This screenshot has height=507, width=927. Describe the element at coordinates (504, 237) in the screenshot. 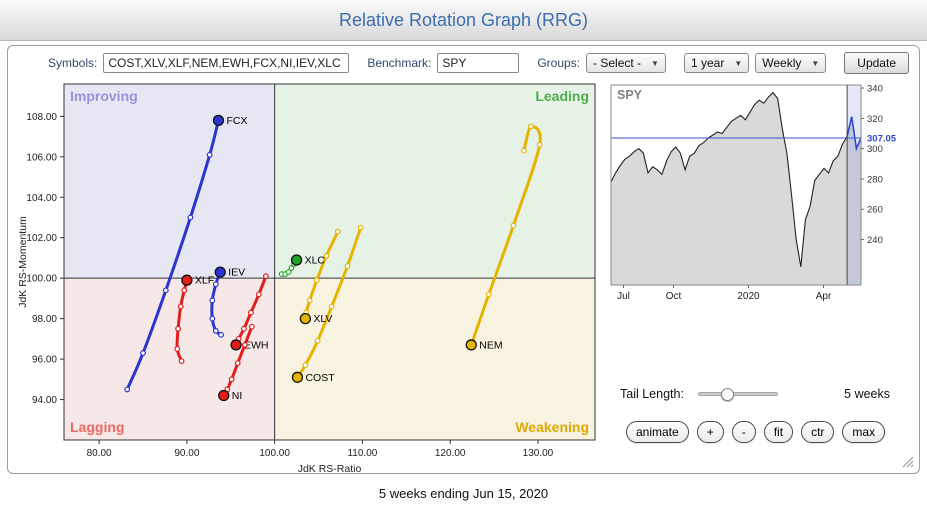

I see `rrg-tail-nem: NEM` at that location.